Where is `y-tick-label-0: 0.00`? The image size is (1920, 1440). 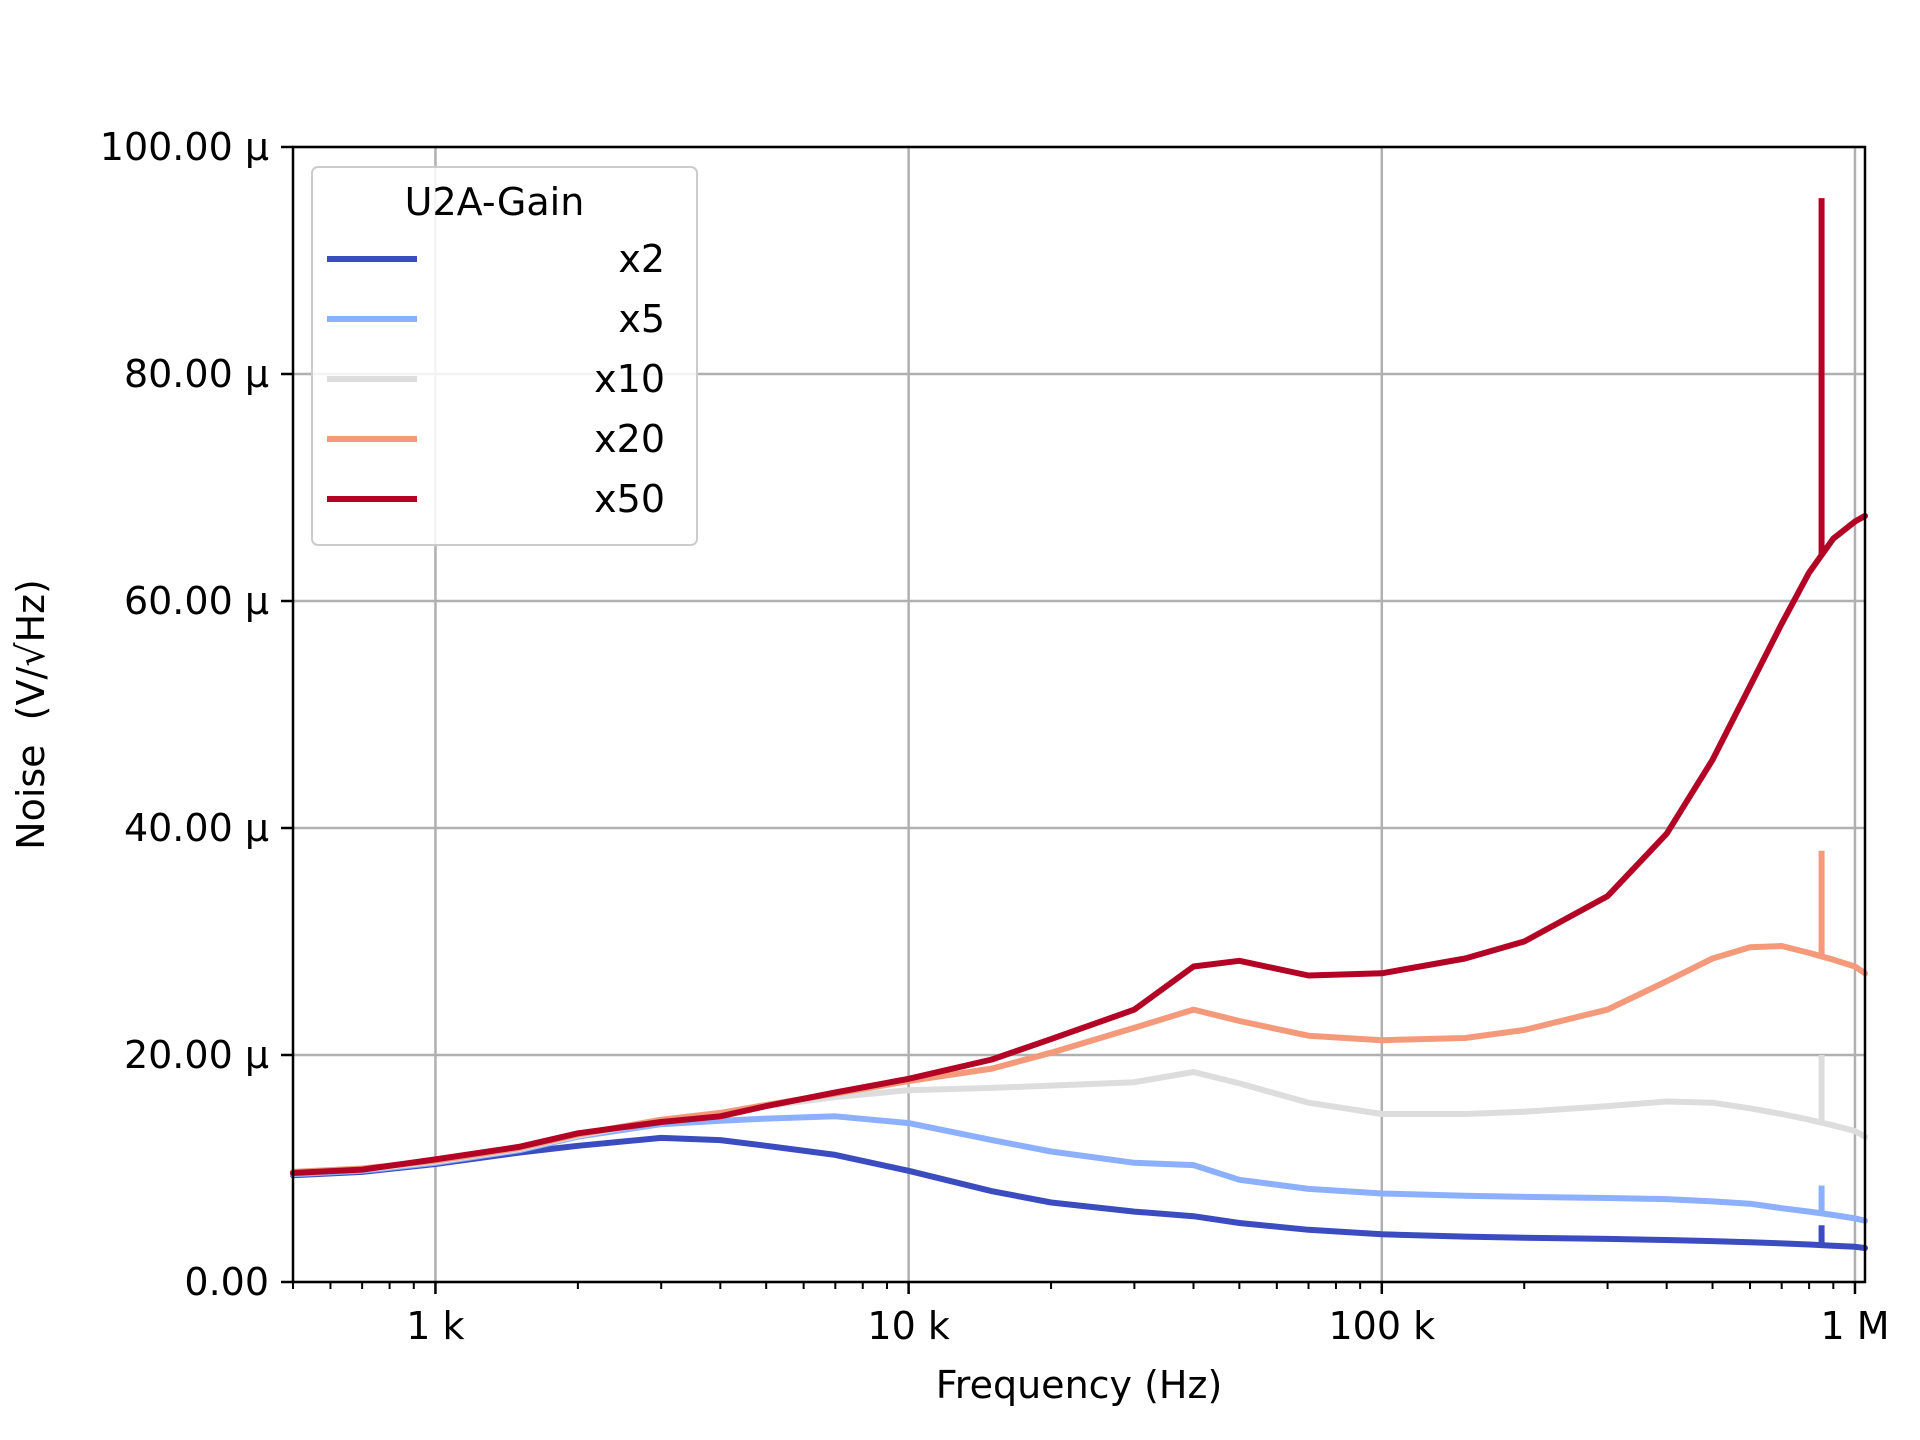 y-tick-label-0: 0.00 is located at coordinates (226, 1282).